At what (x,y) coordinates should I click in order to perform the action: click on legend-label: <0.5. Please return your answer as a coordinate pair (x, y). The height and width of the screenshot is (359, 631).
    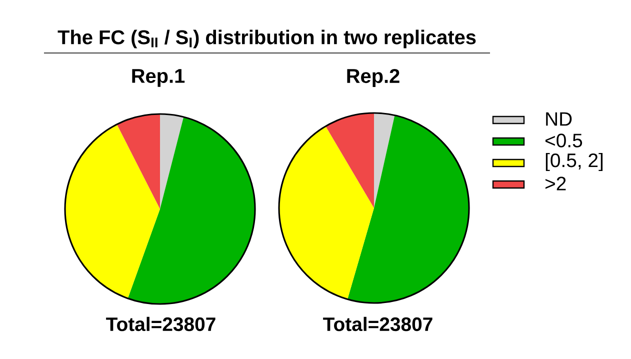
    Looking at the image, I should click on (563, 141).